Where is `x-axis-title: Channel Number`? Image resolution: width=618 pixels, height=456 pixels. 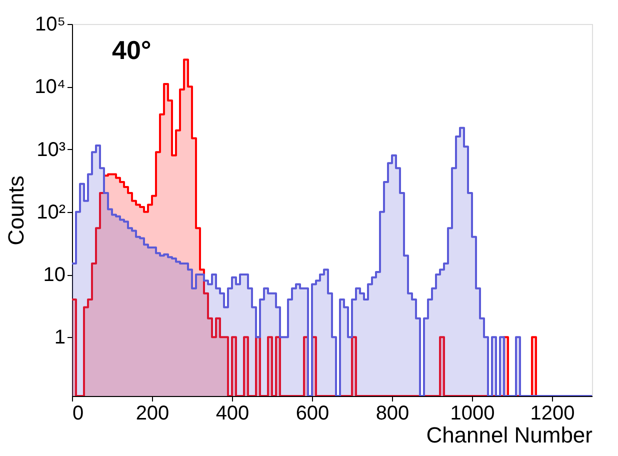 x-axis-title: Channel Number is located at coordinates (509, 435).